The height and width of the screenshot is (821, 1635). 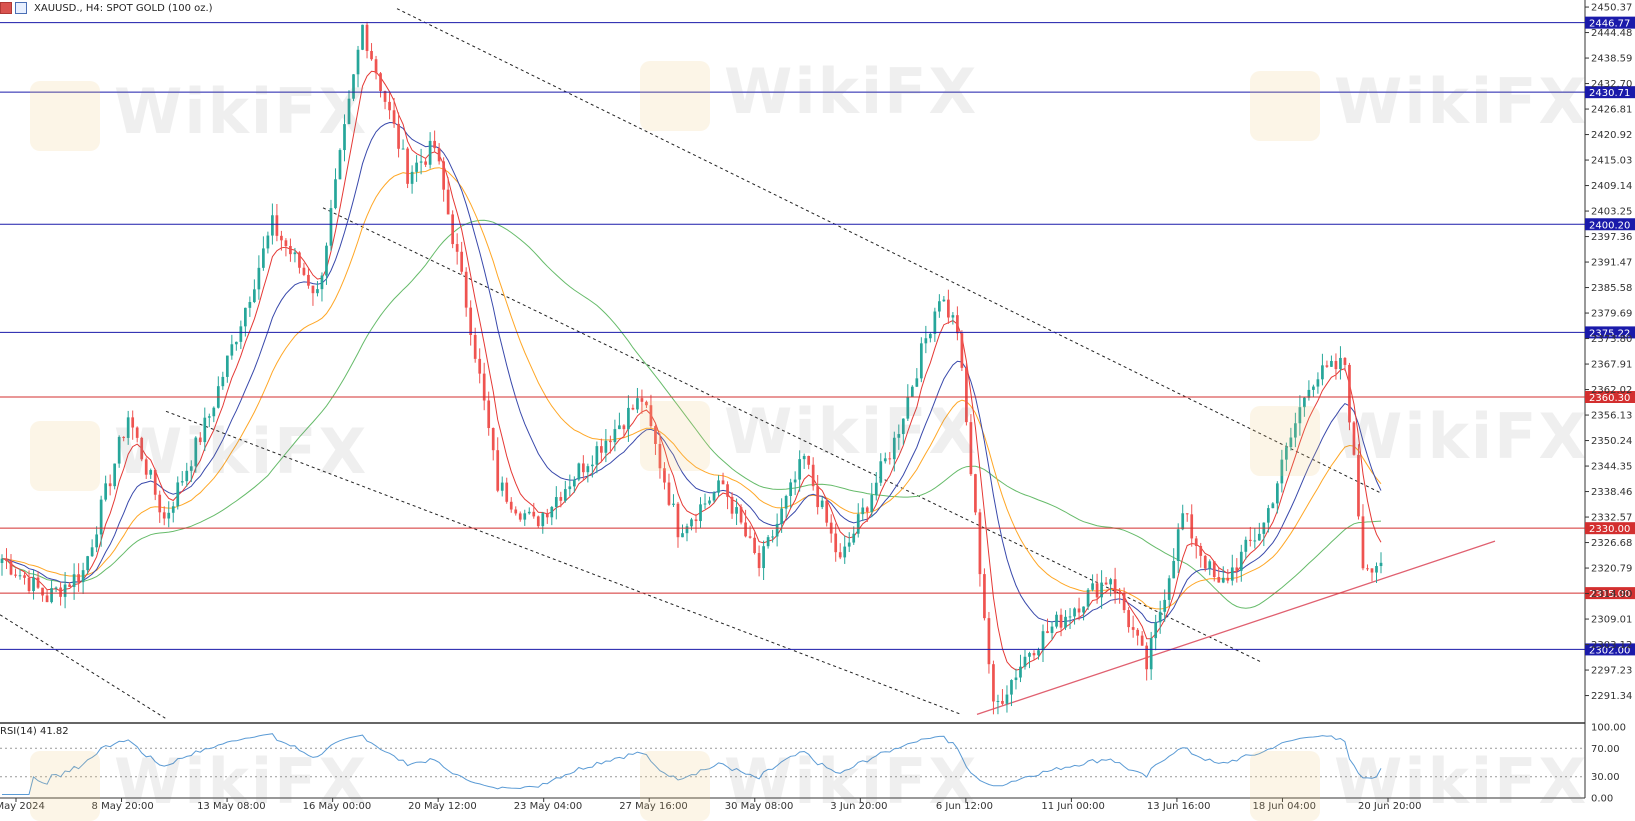 I want to click on level-label-2330.00: 2330.00, so click(x=1609, y=529).